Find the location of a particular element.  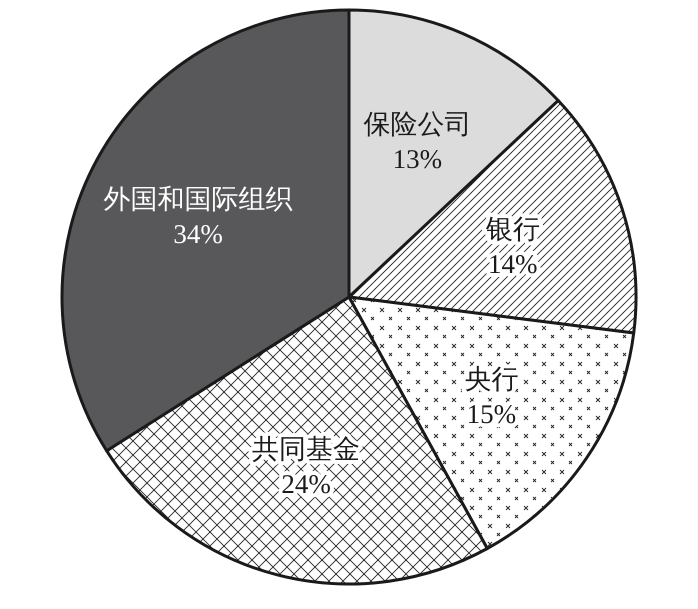

data-label: 15% is located at coordinates (491, 413).